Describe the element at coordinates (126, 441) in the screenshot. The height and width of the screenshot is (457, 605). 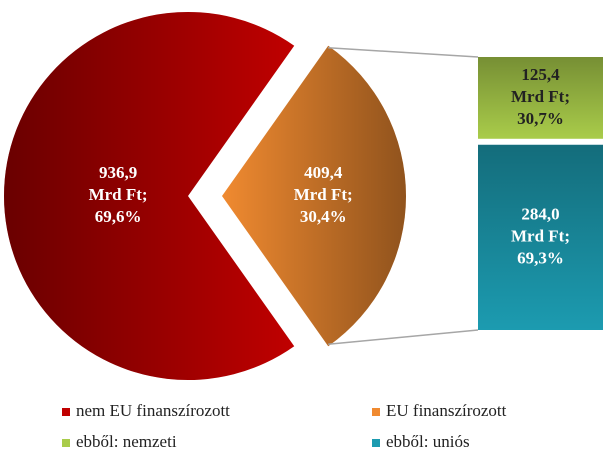
I see `legend-label: ebből: nemzeti` at that location.